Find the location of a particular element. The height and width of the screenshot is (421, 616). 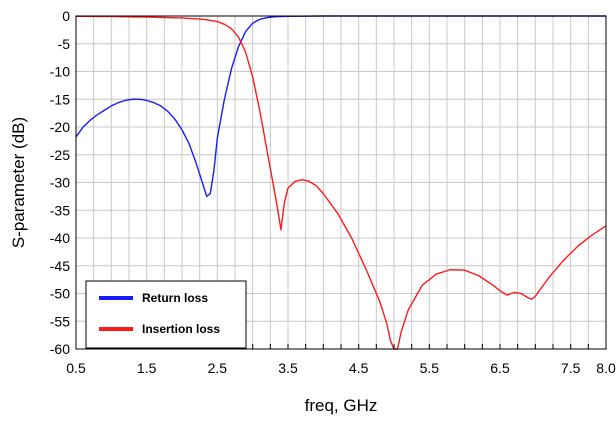

legend-label-return-loss: Return loss is located at coordinates (175, 298).